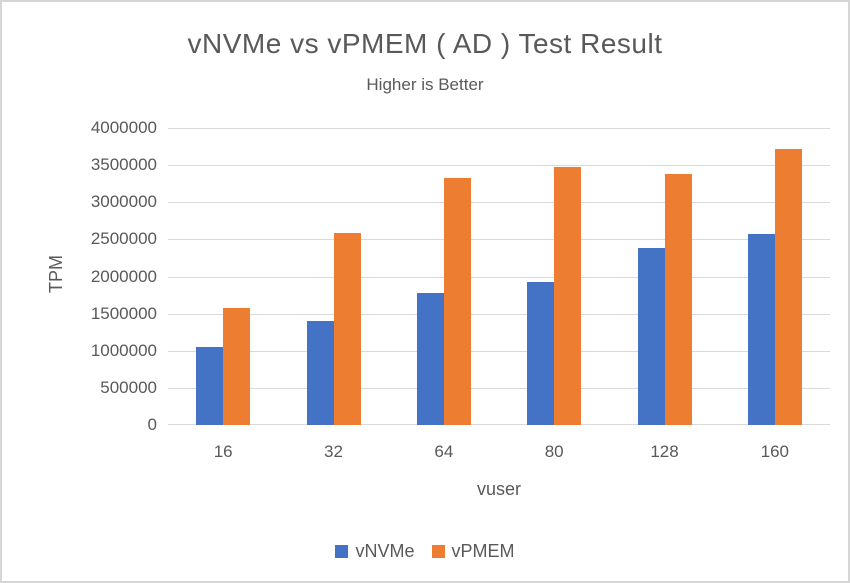  I want to click on y-tick-label: 2500000, so click(123, 239).